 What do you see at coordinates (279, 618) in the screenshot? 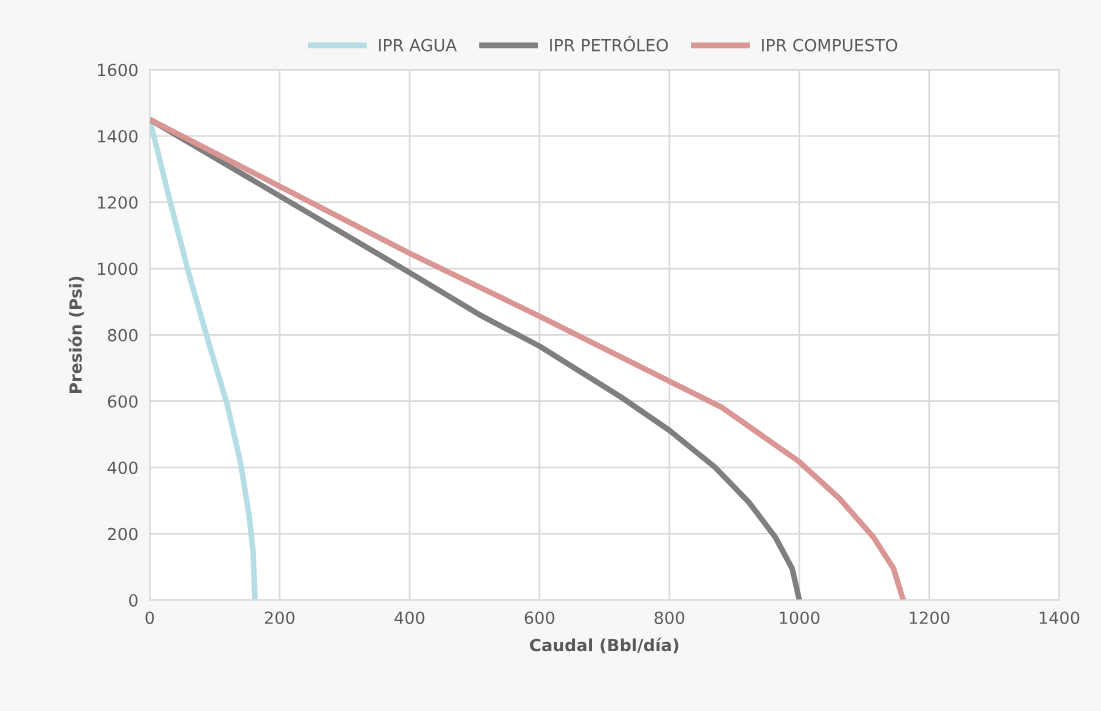
I see `x-tick-label: 200` at bounding box center [279, 618].